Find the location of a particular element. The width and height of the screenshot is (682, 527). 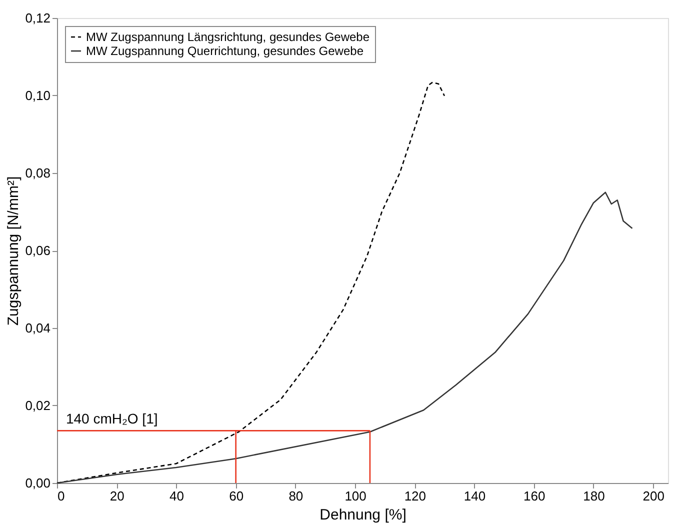

x-axis-title: Dehnung [%] is located at coordinates (363, 515).